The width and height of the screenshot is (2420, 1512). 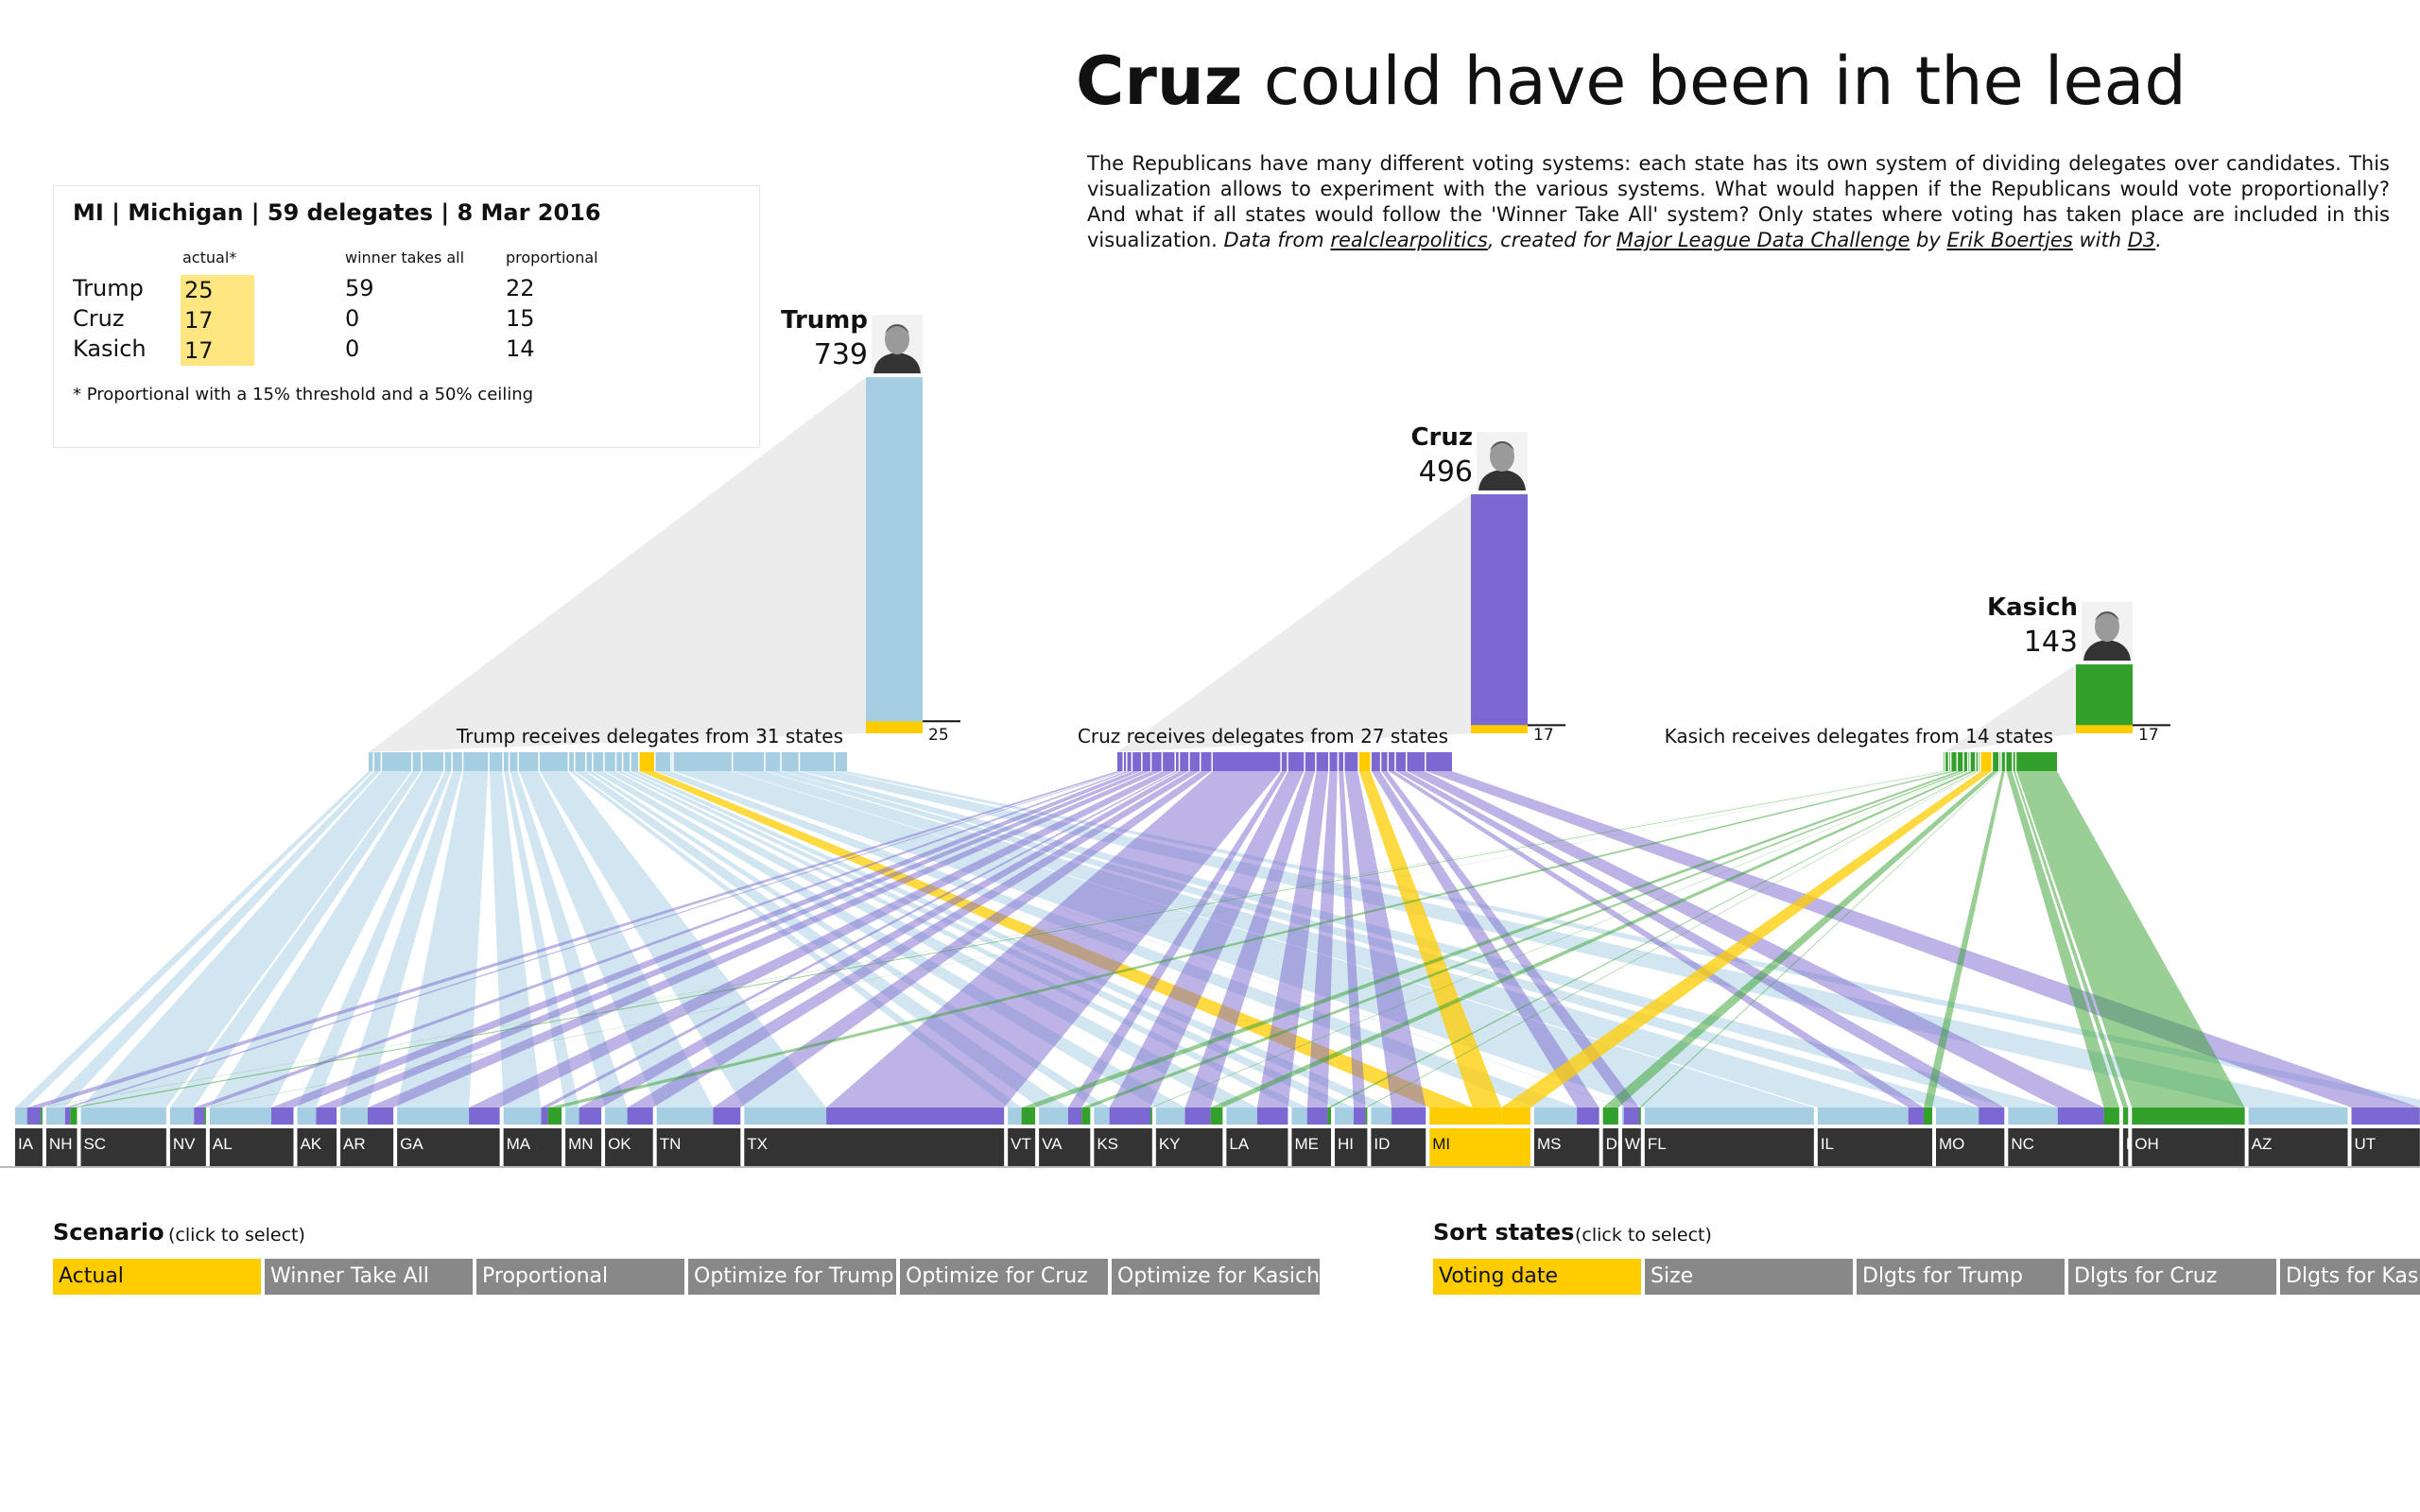 What do you see at coordinates (1189, 1137) in the screenshot?
I see `state-ky: KY` at bounding box center [1189, 1137].